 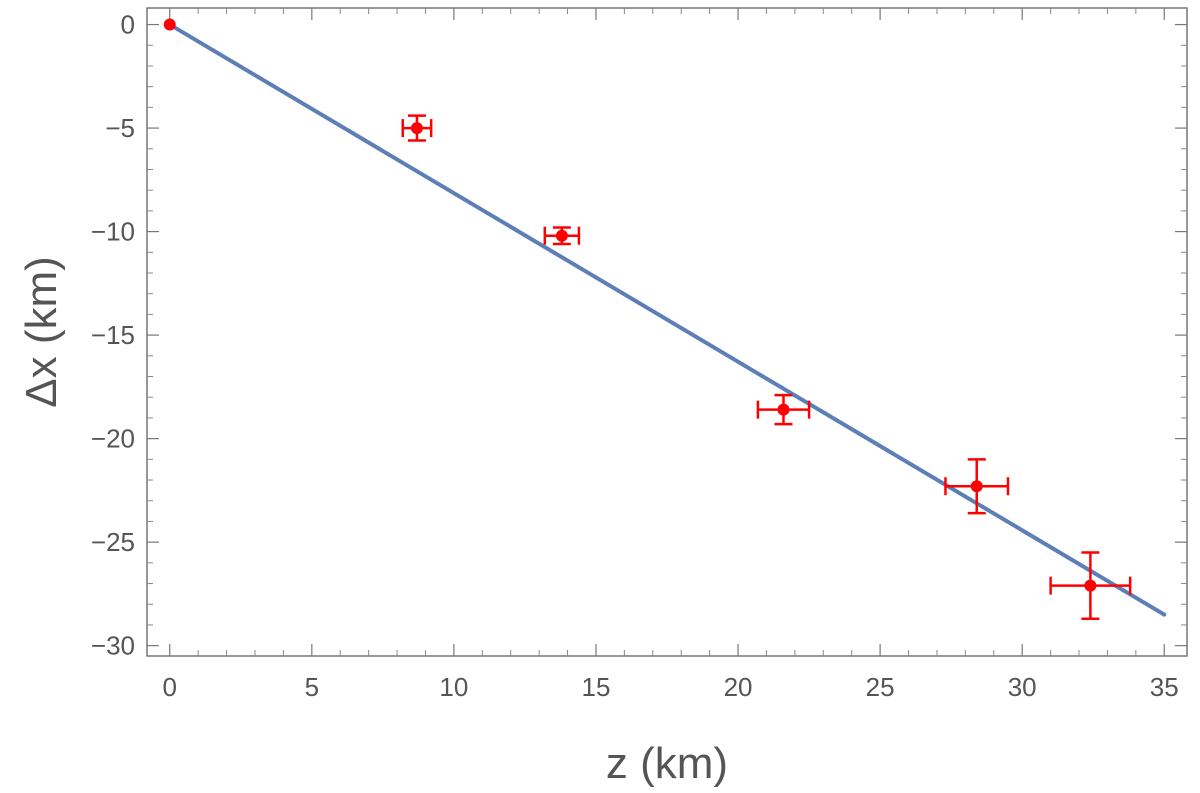 I want to click on y-tick-label: −30, so click(x=113, y=646).